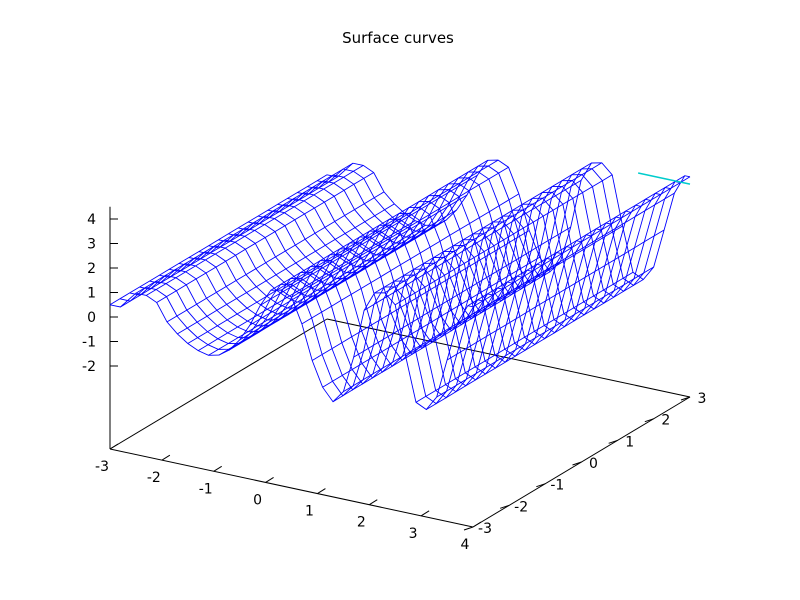  Describe the element at coordinates (309, 512) in the screenshot. I see `x-tick-label: 1` at that location.